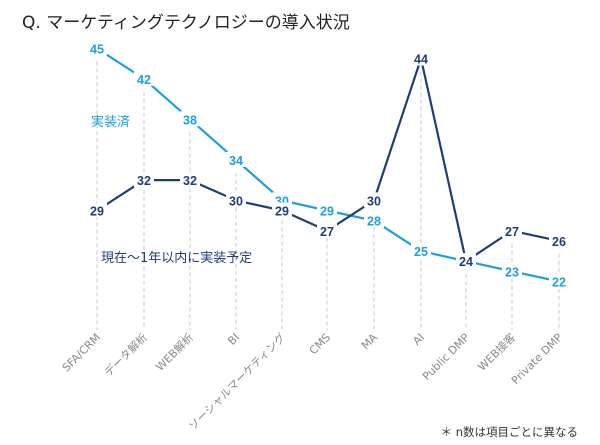 Image resolution: width=600 pixels, height=445 pixels. Describe the element at coordinates (509, 432) in the screenshot. I see `footnote: ＊ n数は項目ごとに異なる` at that location.